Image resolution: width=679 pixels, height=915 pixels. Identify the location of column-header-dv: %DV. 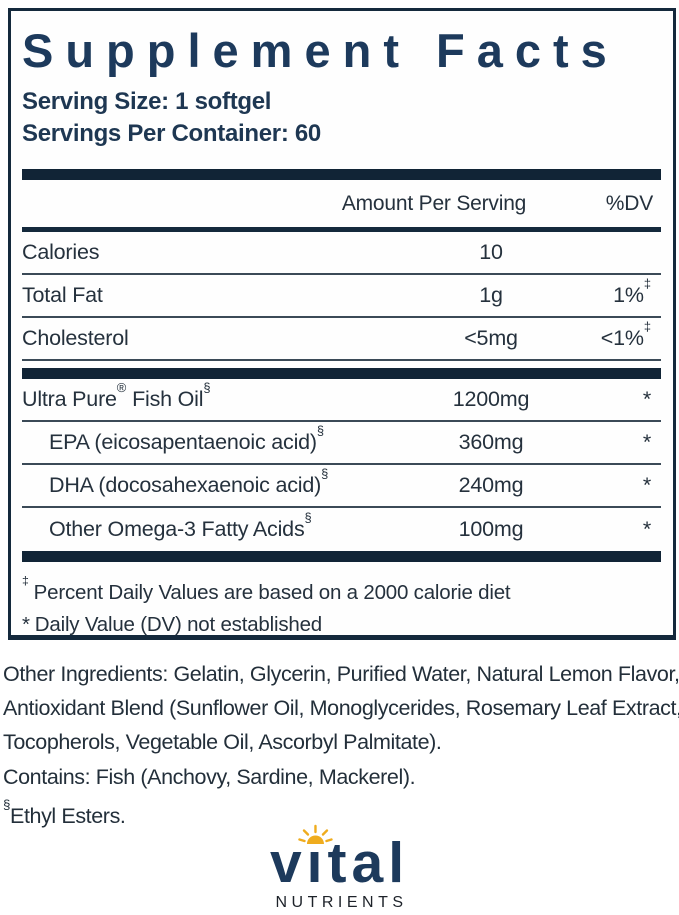
(629, 203).